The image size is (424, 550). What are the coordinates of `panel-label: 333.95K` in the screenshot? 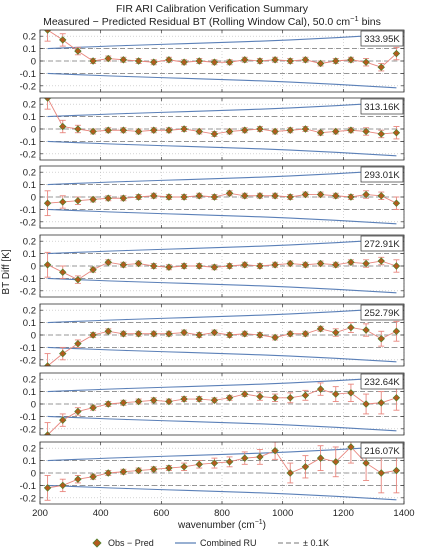 It's located at (382, 39).